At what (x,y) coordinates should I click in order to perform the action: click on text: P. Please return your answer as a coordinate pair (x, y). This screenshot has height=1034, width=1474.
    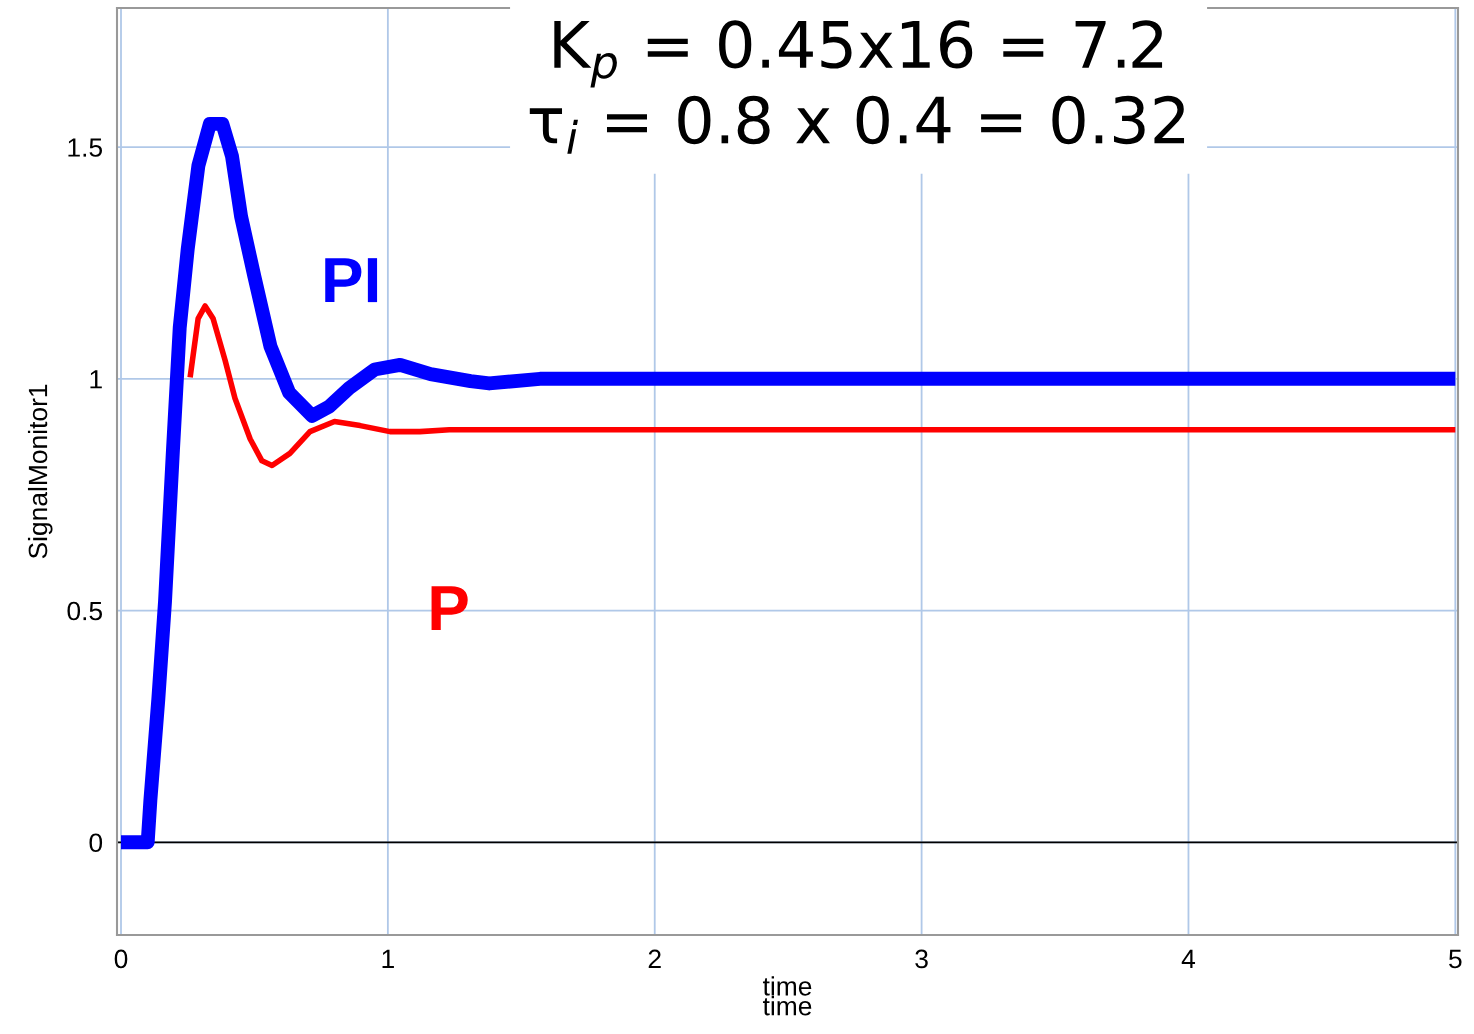
    Looking at the image, I should click on (449, 608).